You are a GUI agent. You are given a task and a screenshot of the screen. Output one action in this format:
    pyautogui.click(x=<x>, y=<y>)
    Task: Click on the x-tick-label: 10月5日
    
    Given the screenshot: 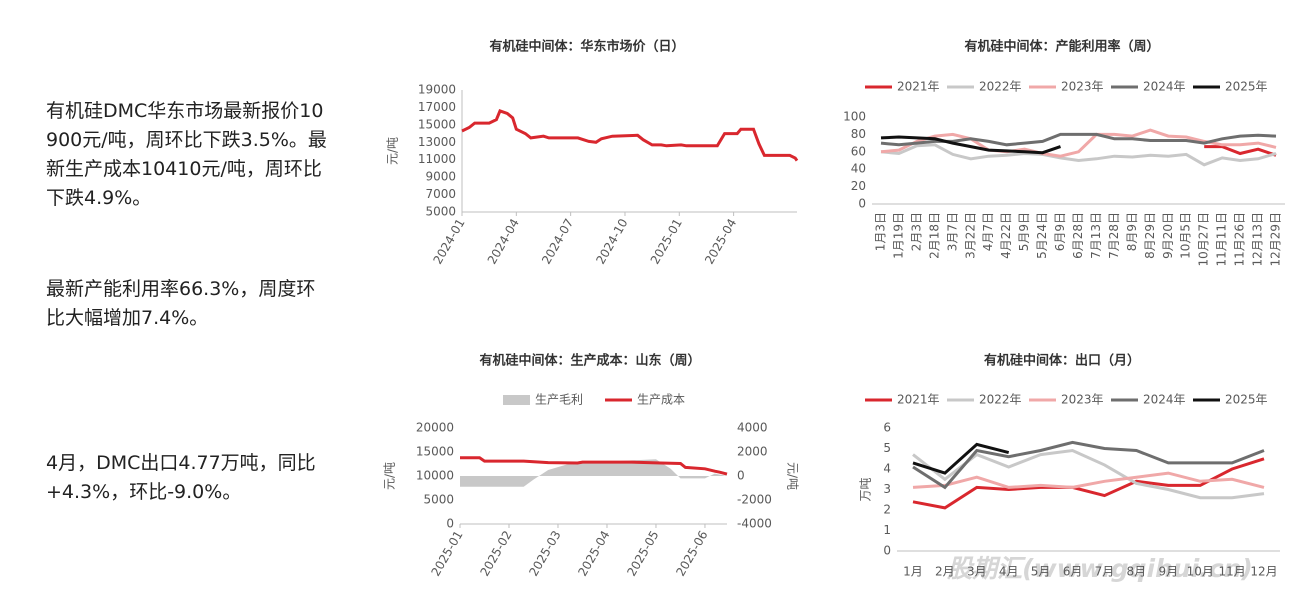 What is the action you would take?
    pyautogui.click(x=1186, y=235)
    